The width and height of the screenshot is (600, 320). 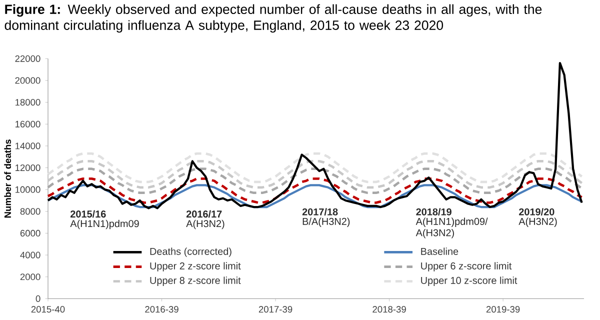 What do you see at coordinates (275, 309) in the screenshot?
I see `x-tick-label: 2017-39` at bounding box center [275, 309].